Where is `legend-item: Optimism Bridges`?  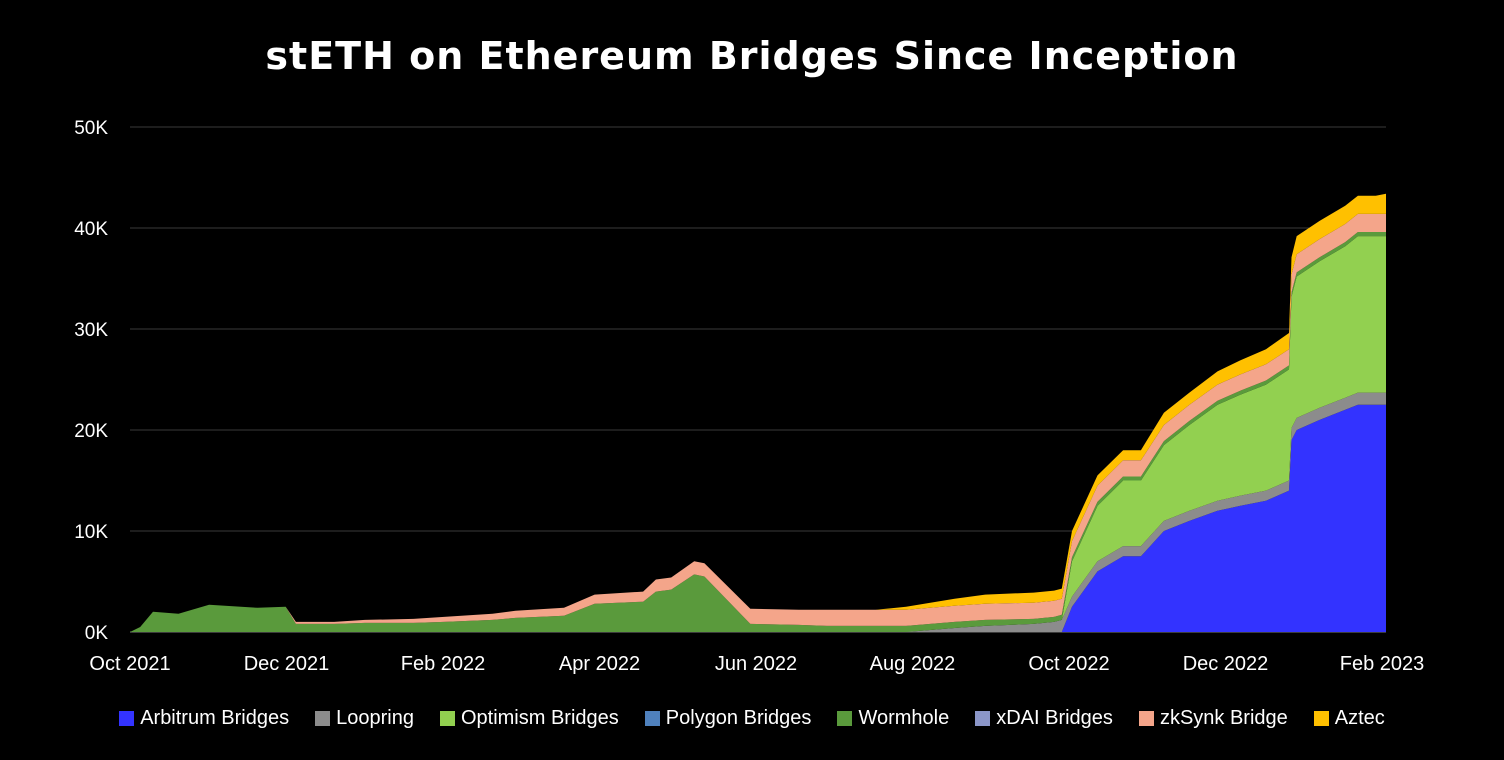 legend-item: Optimism Bridges is located at coordinates (529, 718).